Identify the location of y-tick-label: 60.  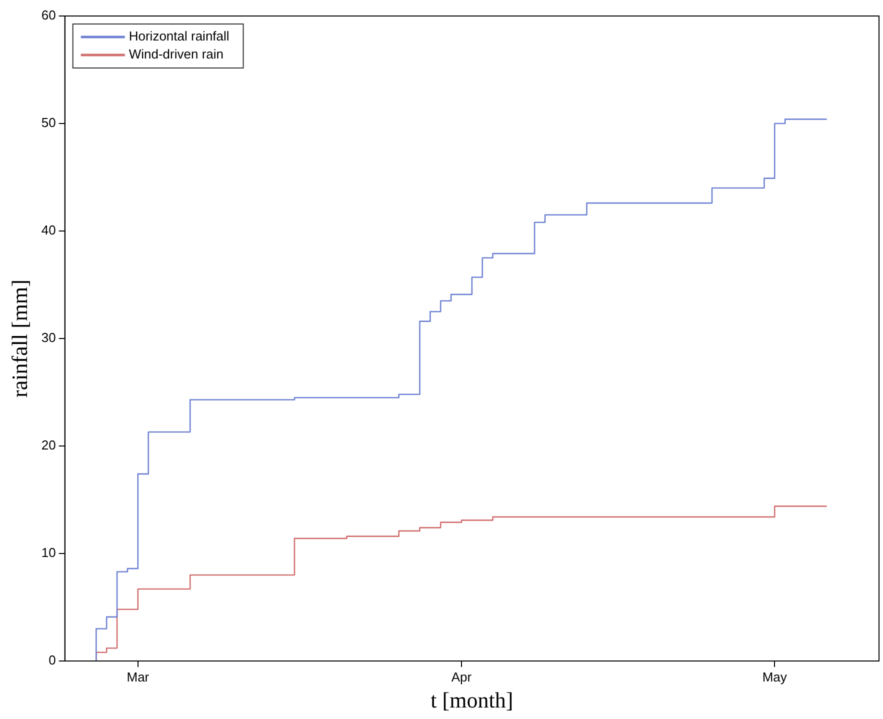
(48, 15).